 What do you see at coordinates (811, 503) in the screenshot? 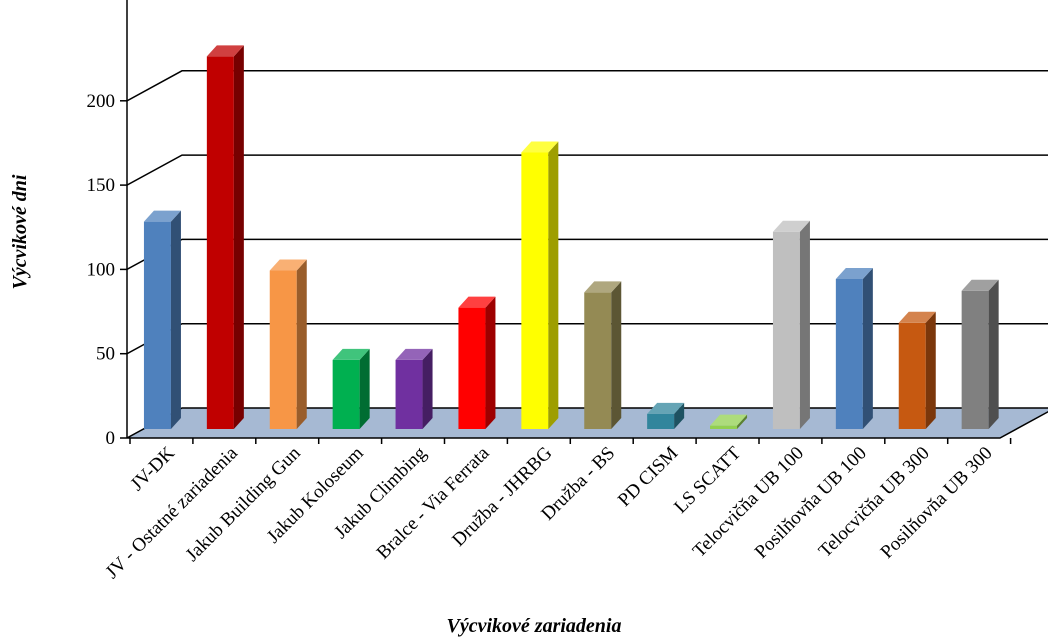
I see `x-category-label: Posilňovňa UB 100` at bounding box center [811, 503].